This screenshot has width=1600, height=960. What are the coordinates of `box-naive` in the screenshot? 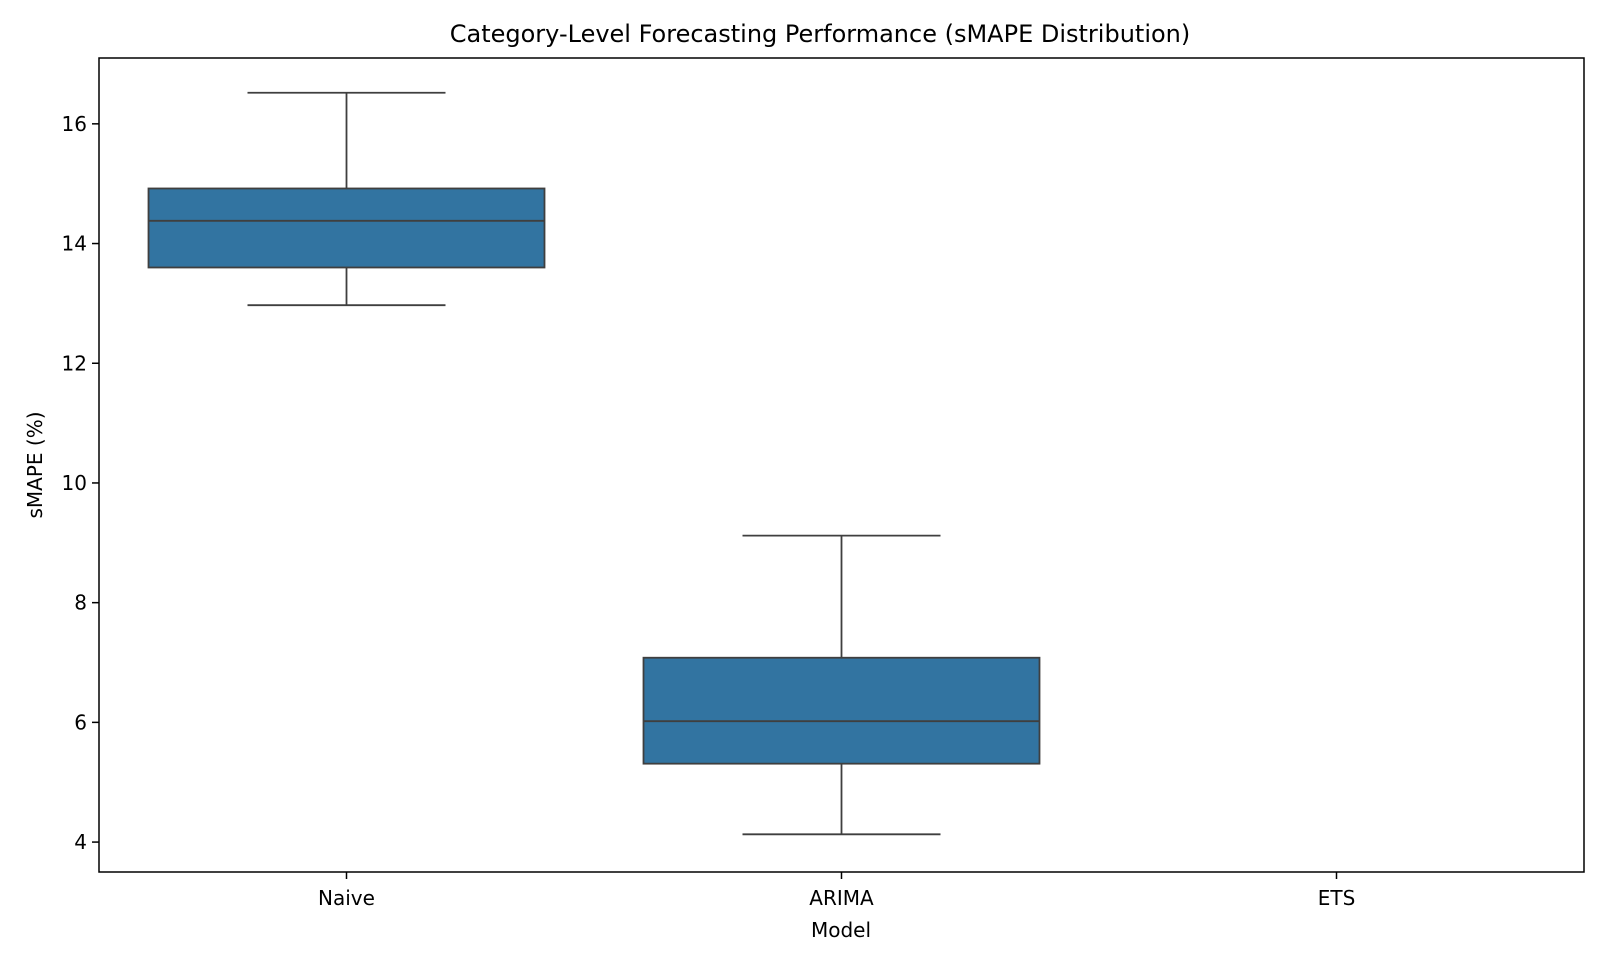 It's located at (346, 199).